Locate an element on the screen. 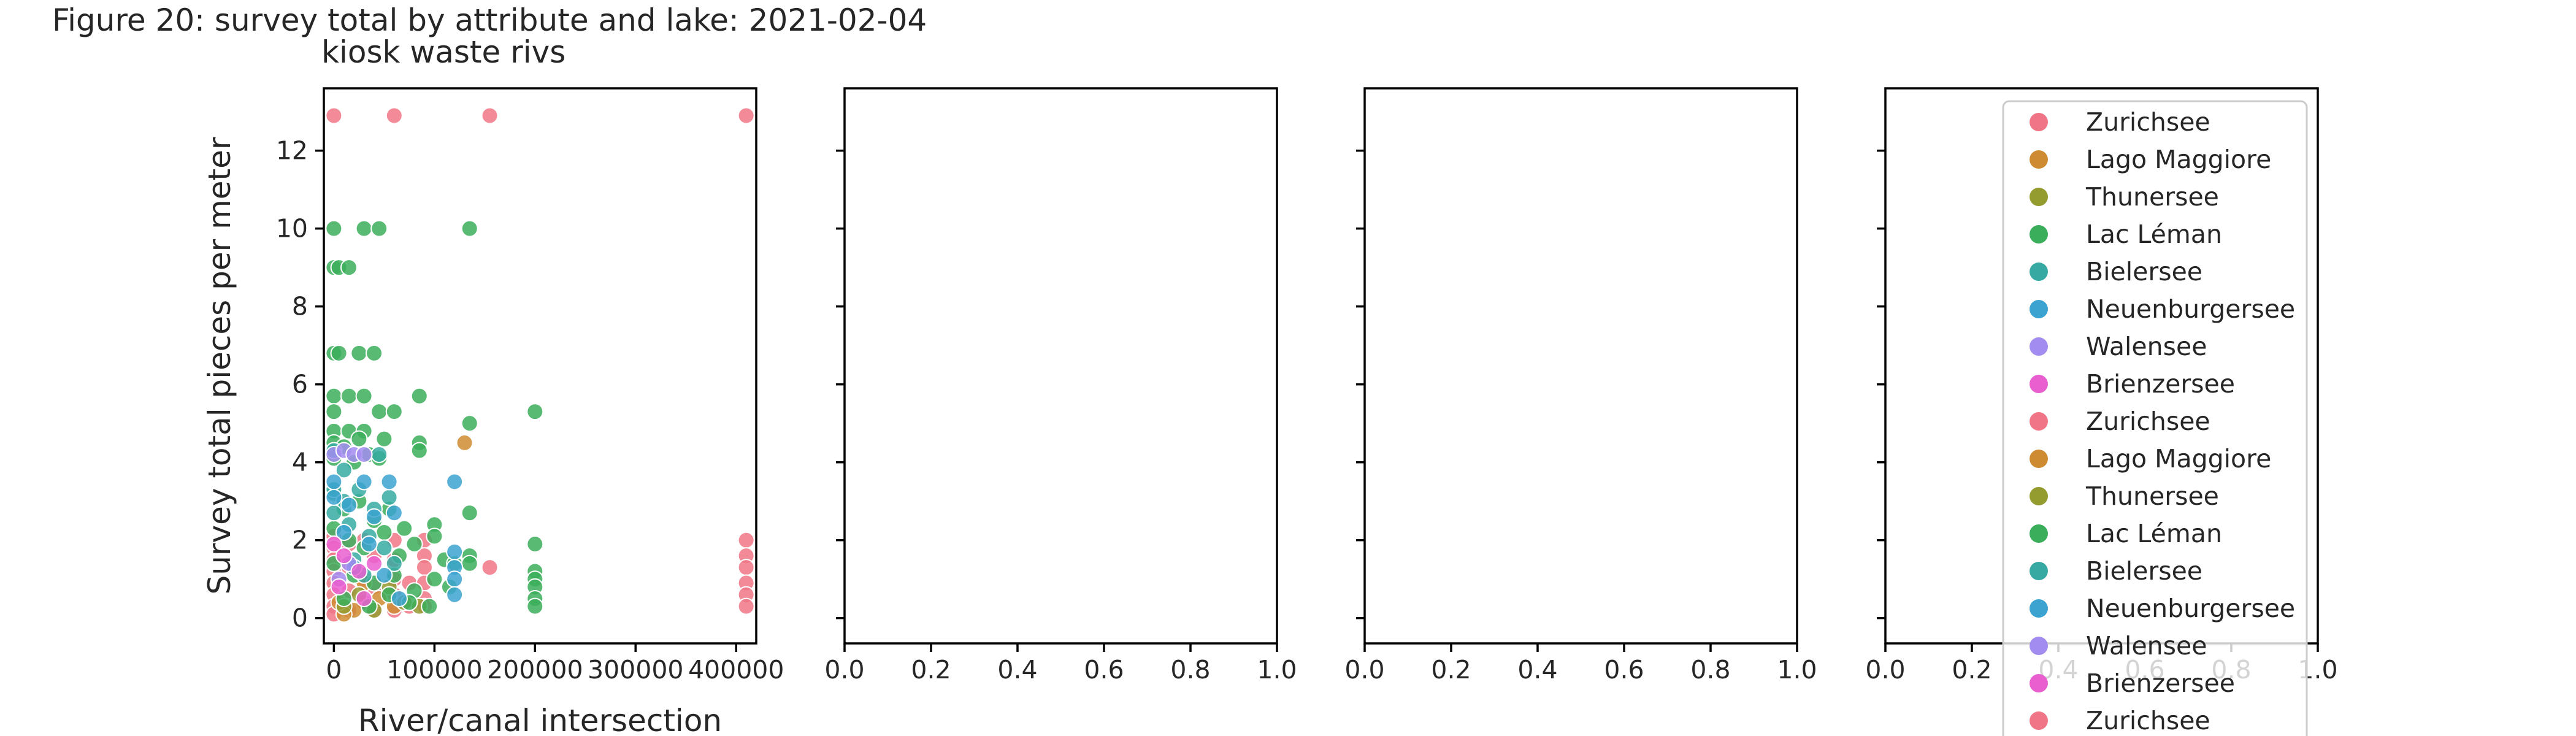  legend-label: Bielersee is located at coordinates (2144, 571).